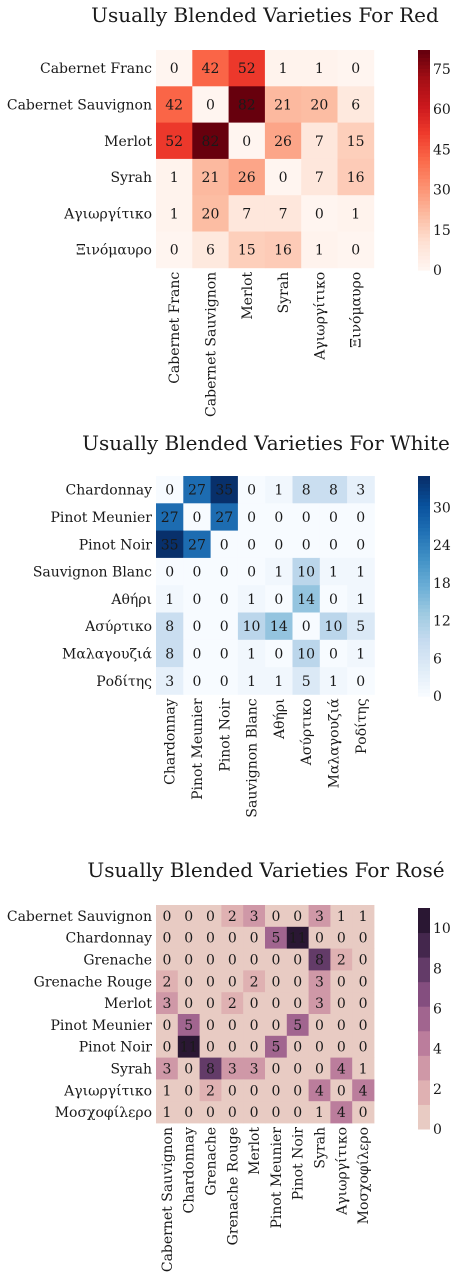 This screenshot has width=460, height=1280. What do you see at coordinates (437, 1050) in the screenshot?
I see `colorbar-tick-label: 4` at bounding box center [437, 1050].